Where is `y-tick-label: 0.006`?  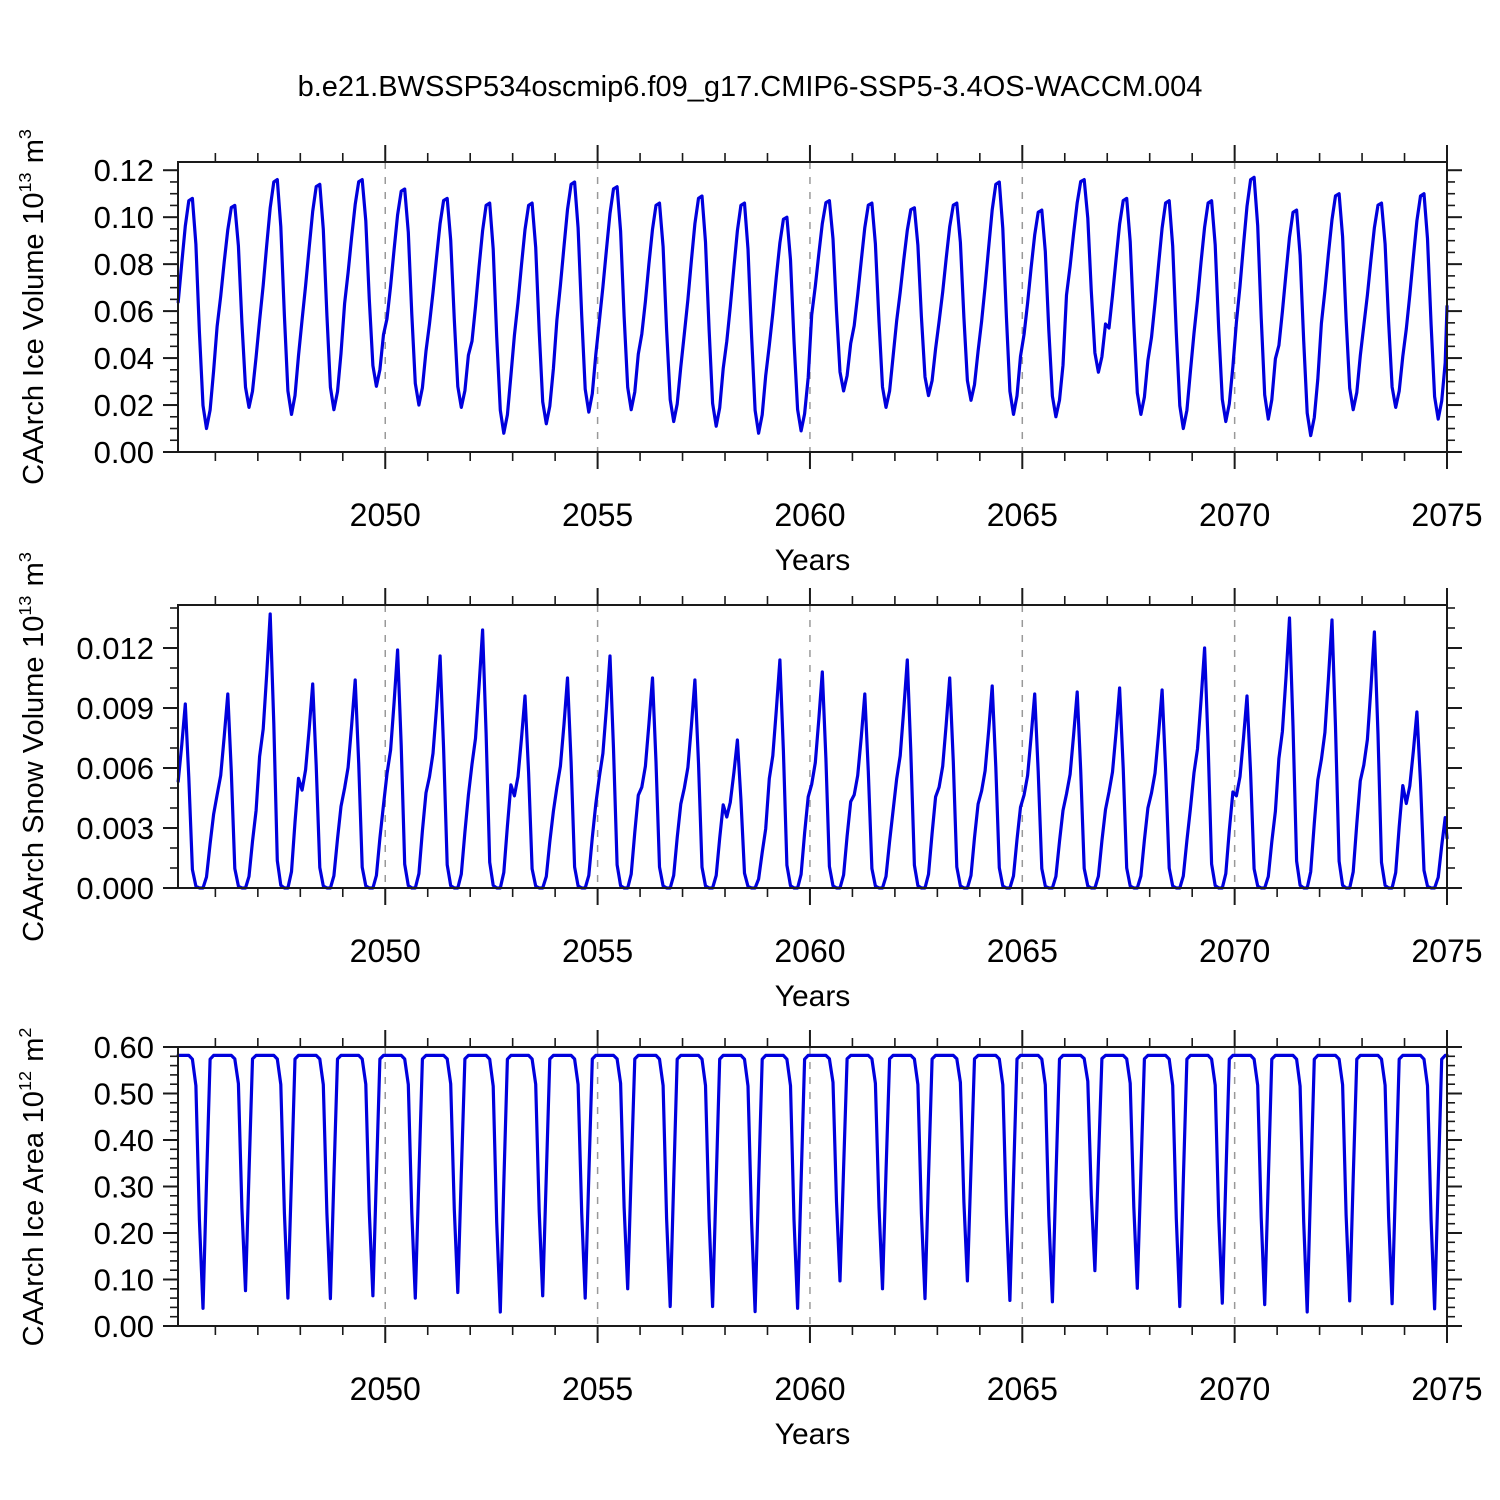
y-tick-label: 0.006 is located at coordinates (115, 768).